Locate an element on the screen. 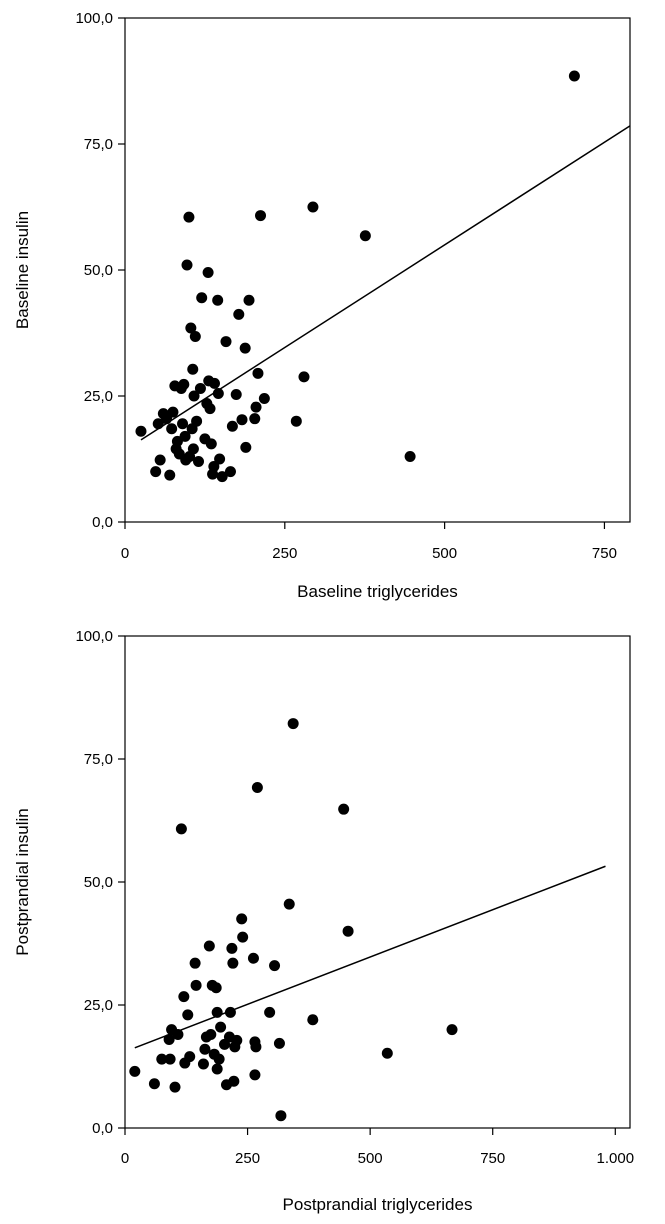  x-tick-label: 1.000 is located at coordinates (616, 1158).